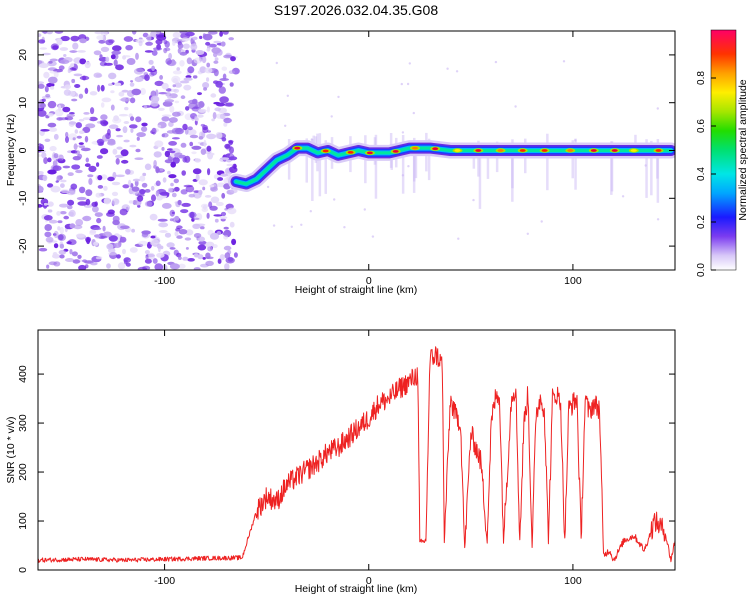 This screenshot has height=600, width=750. What do you see at coordinates (723, 150) in the screenshot?
I see `colorbar-gradient` at bounding box center [723, 150].